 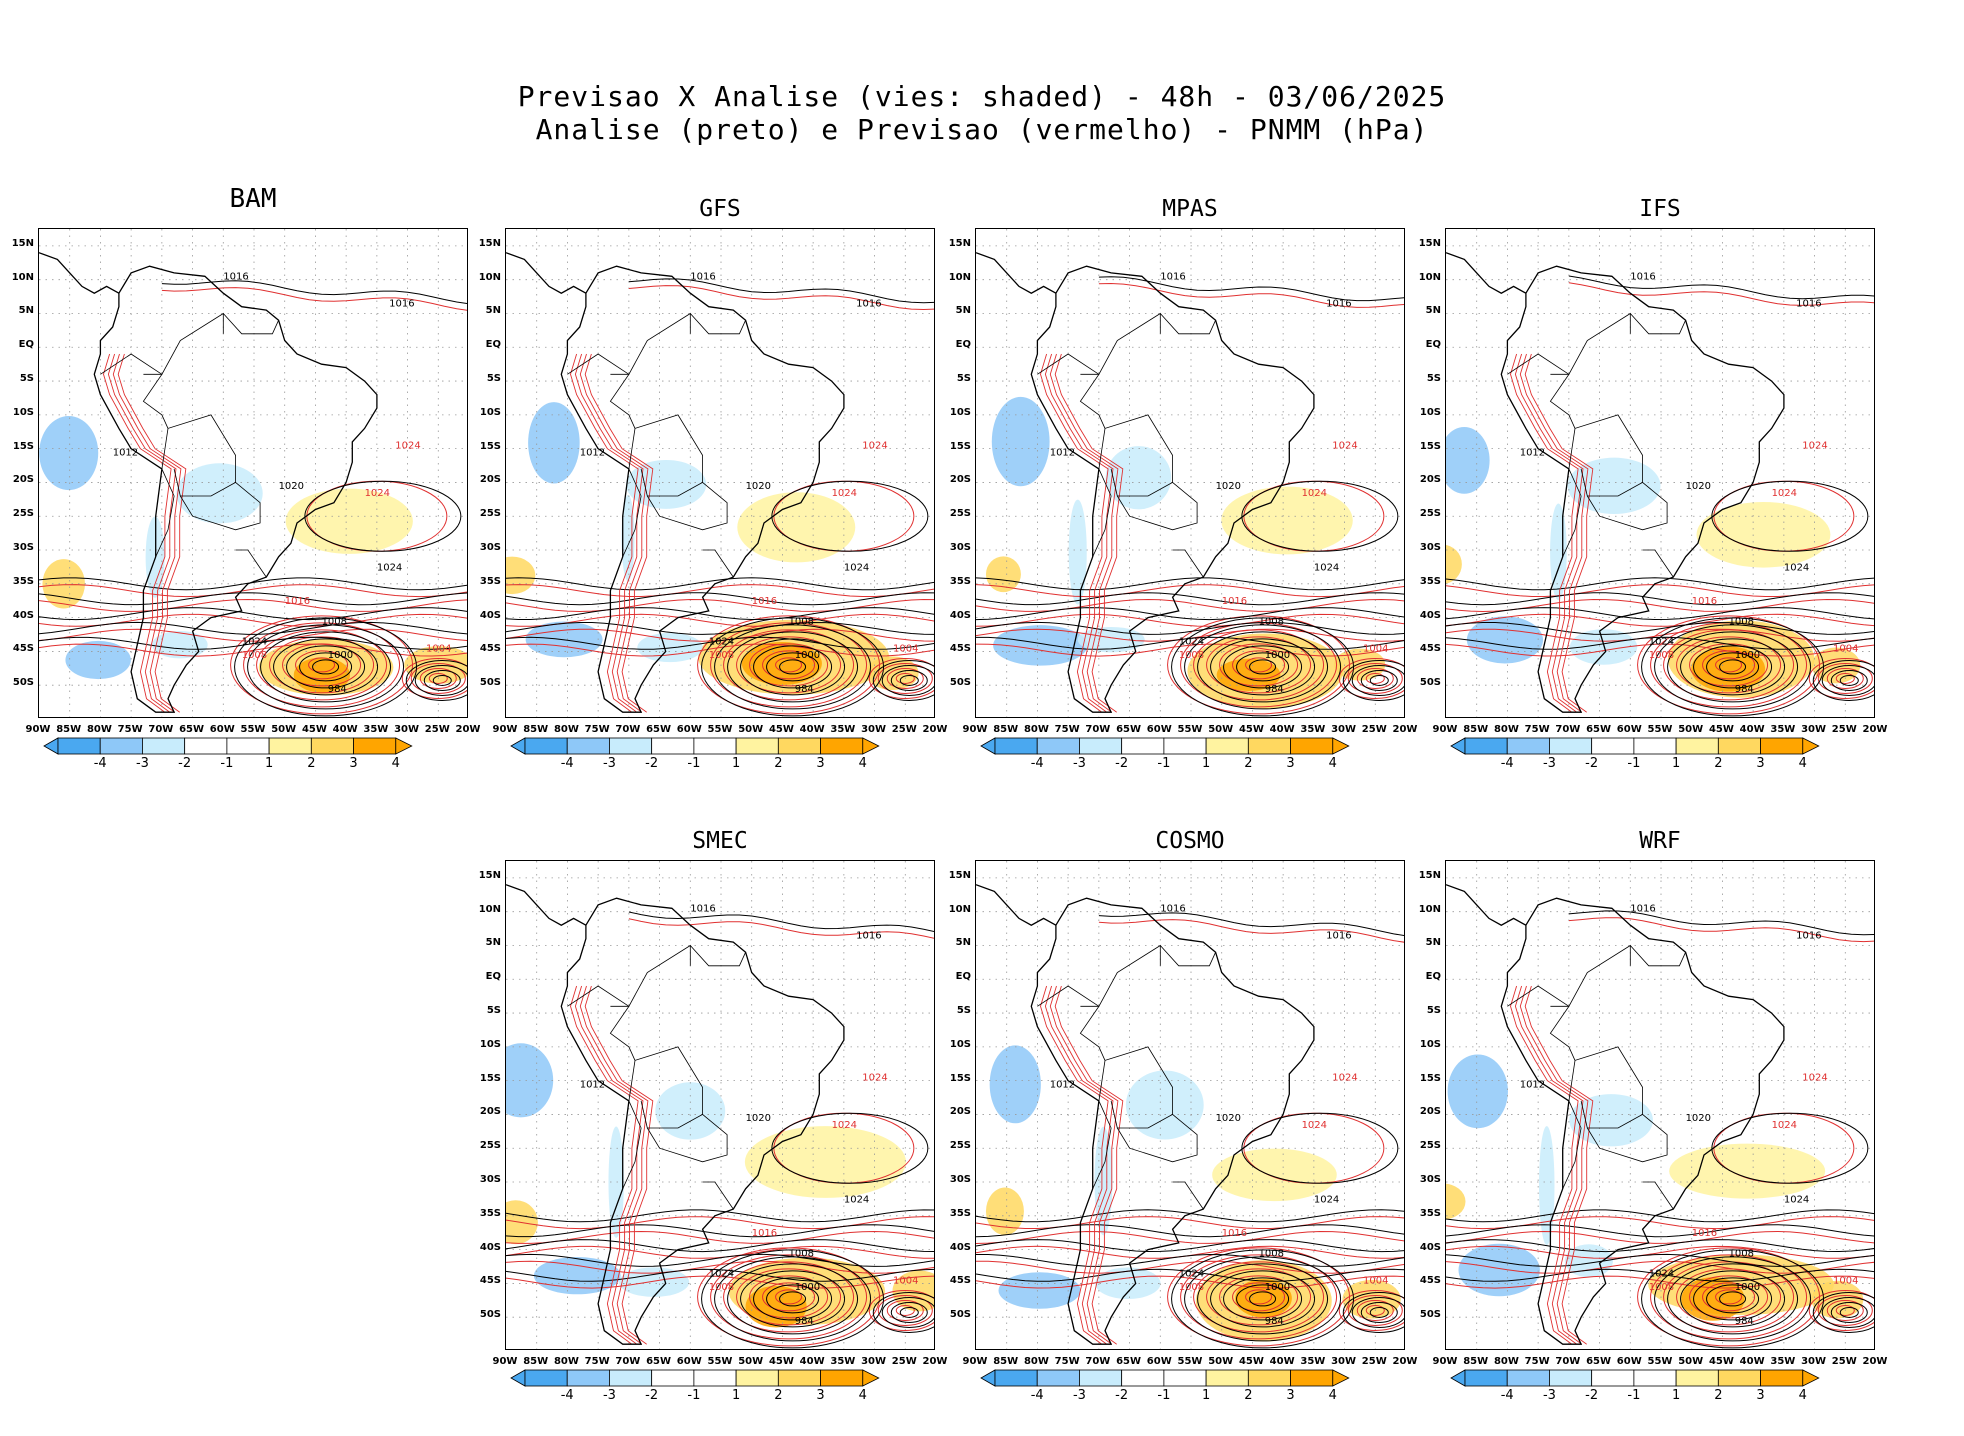 I want to click on colorbar-label: 3, so click(x=1760, y=1395).